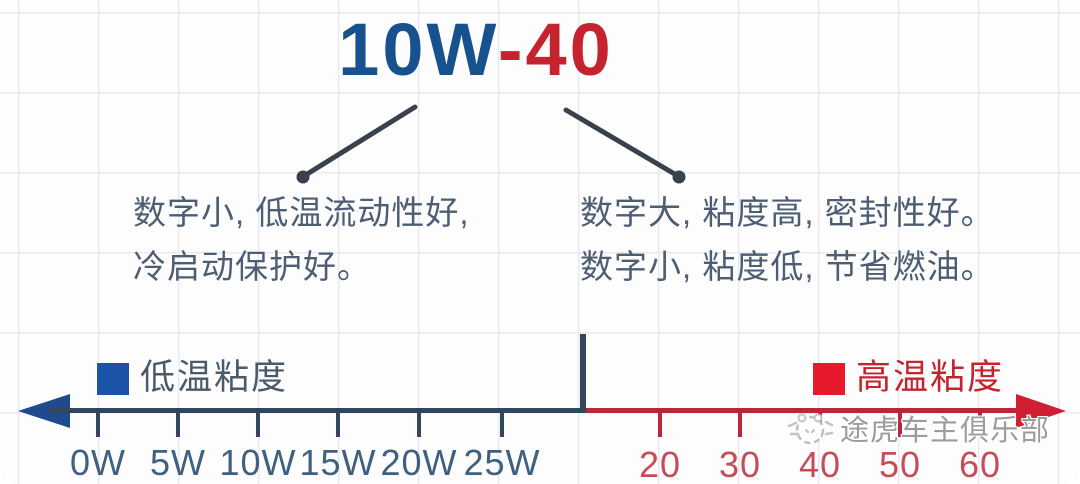 The image size is (1080, 484). I want to click on axis-label-25w: 25W, so click(502, 462).